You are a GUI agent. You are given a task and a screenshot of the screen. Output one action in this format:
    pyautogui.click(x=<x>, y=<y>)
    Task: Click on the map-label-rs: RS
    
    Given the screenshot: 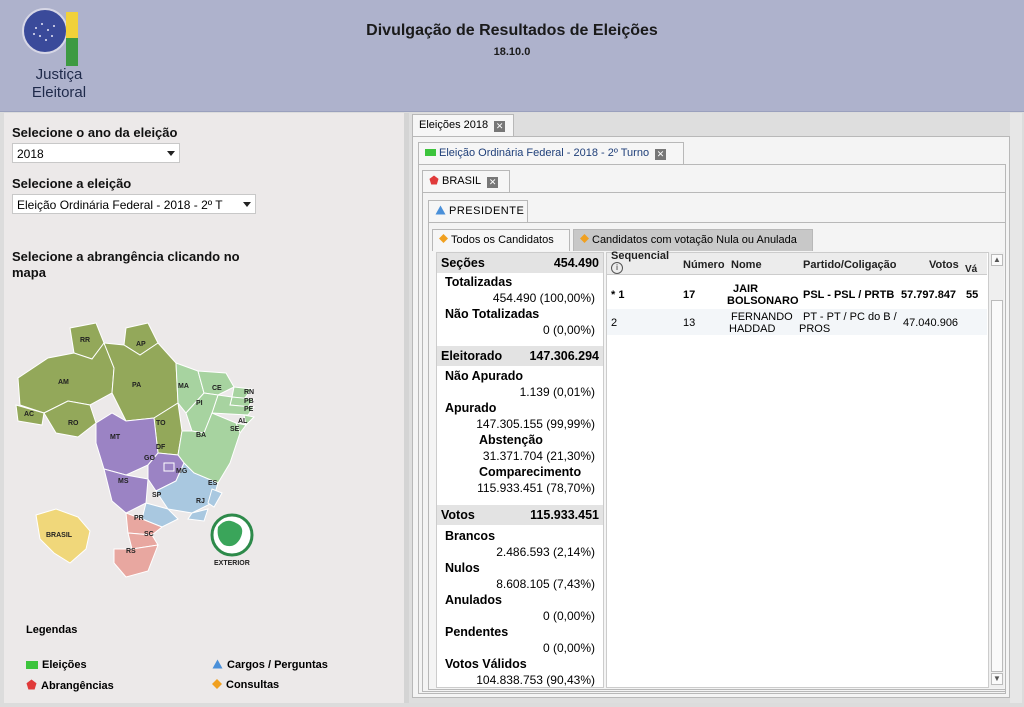 What is the action you would take?
    pyautogui.click(x=131, y=551)
    